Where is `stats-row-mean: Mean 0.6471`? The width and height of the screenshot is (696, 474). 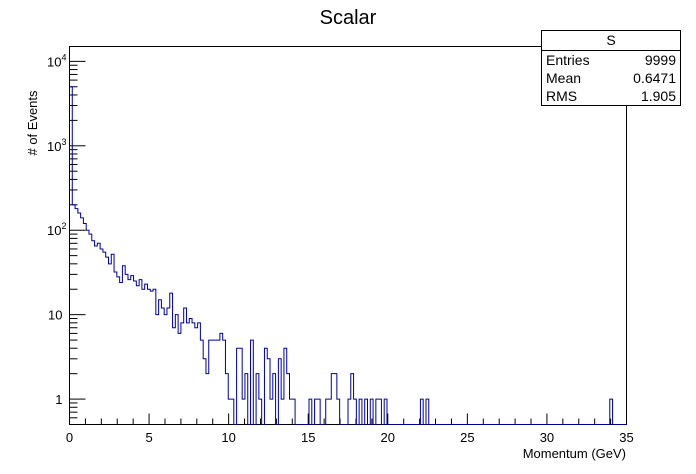 stats-row-mean: Mean 0.6471 is located at coordinates (611, 78).